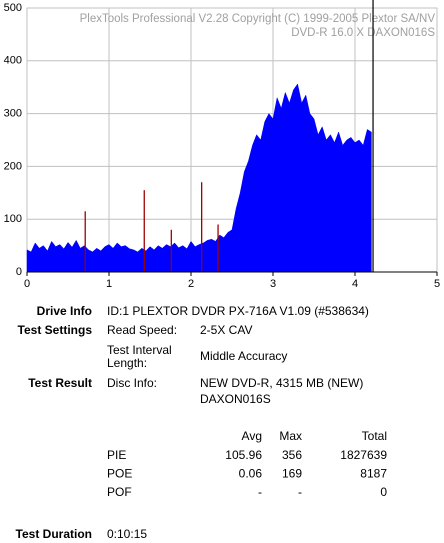 This screenshot has width=444, height=543. I want to click on info-text: Test Interval, so click(139, 350).